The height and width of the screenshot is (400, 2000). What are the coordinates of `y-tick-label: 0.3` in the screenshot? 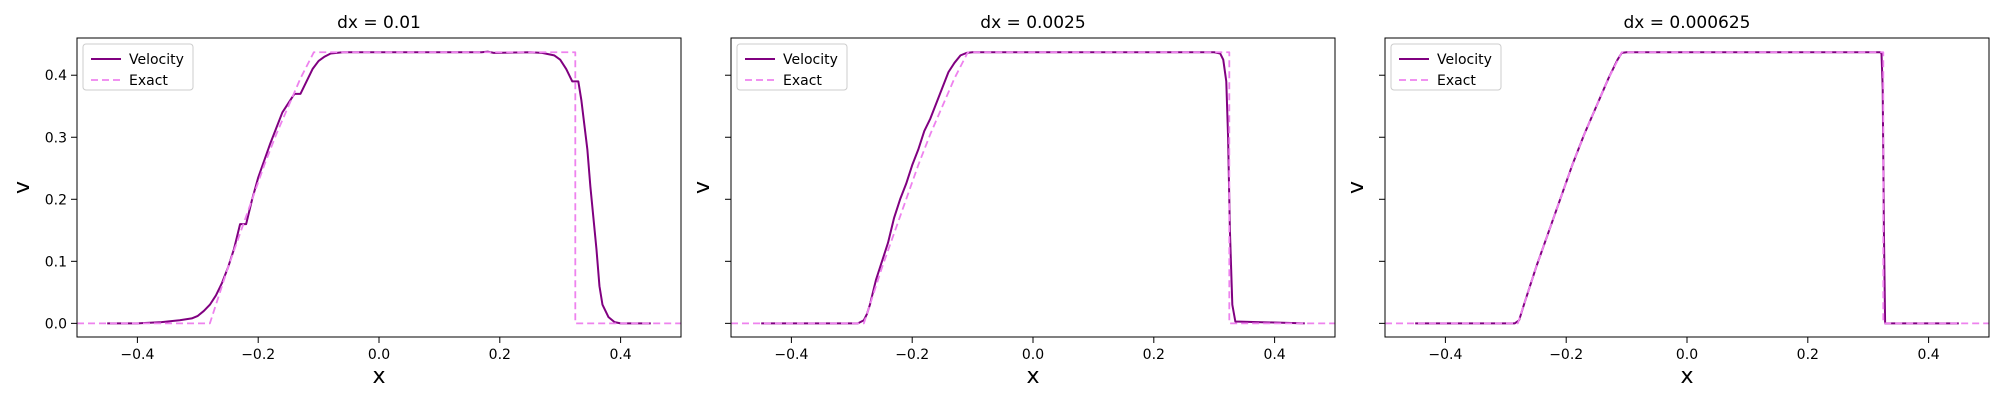 It's located at (56, 138).